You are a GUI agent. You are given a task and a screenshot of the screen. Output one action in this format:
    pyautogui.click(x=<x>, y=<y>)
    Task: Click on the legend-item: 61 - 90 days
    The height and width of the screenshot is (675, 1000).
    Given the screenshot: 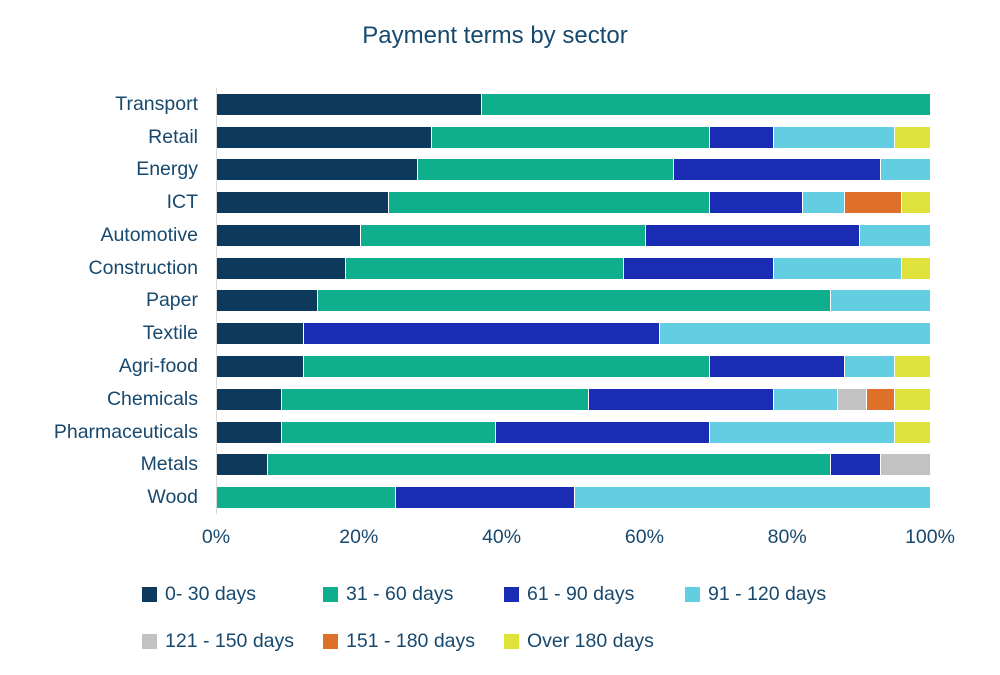 What is the action you would take?
    pyautogui.click(x=594, y=594)
    